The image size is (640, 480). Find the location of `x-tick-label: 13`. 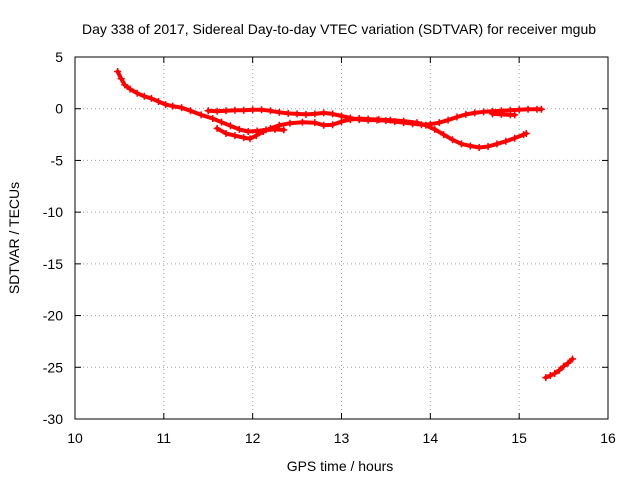

x-tick-label: 13 is located at coordinates (342, 438).